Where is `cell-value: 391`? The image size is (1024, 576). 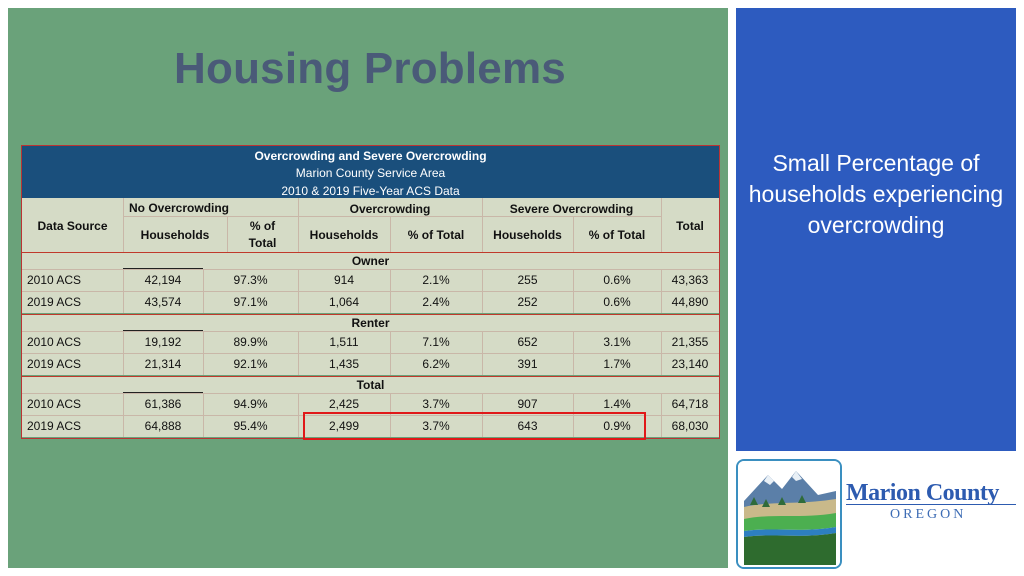 cell-value: 391 is located at coordinates (527, 364).